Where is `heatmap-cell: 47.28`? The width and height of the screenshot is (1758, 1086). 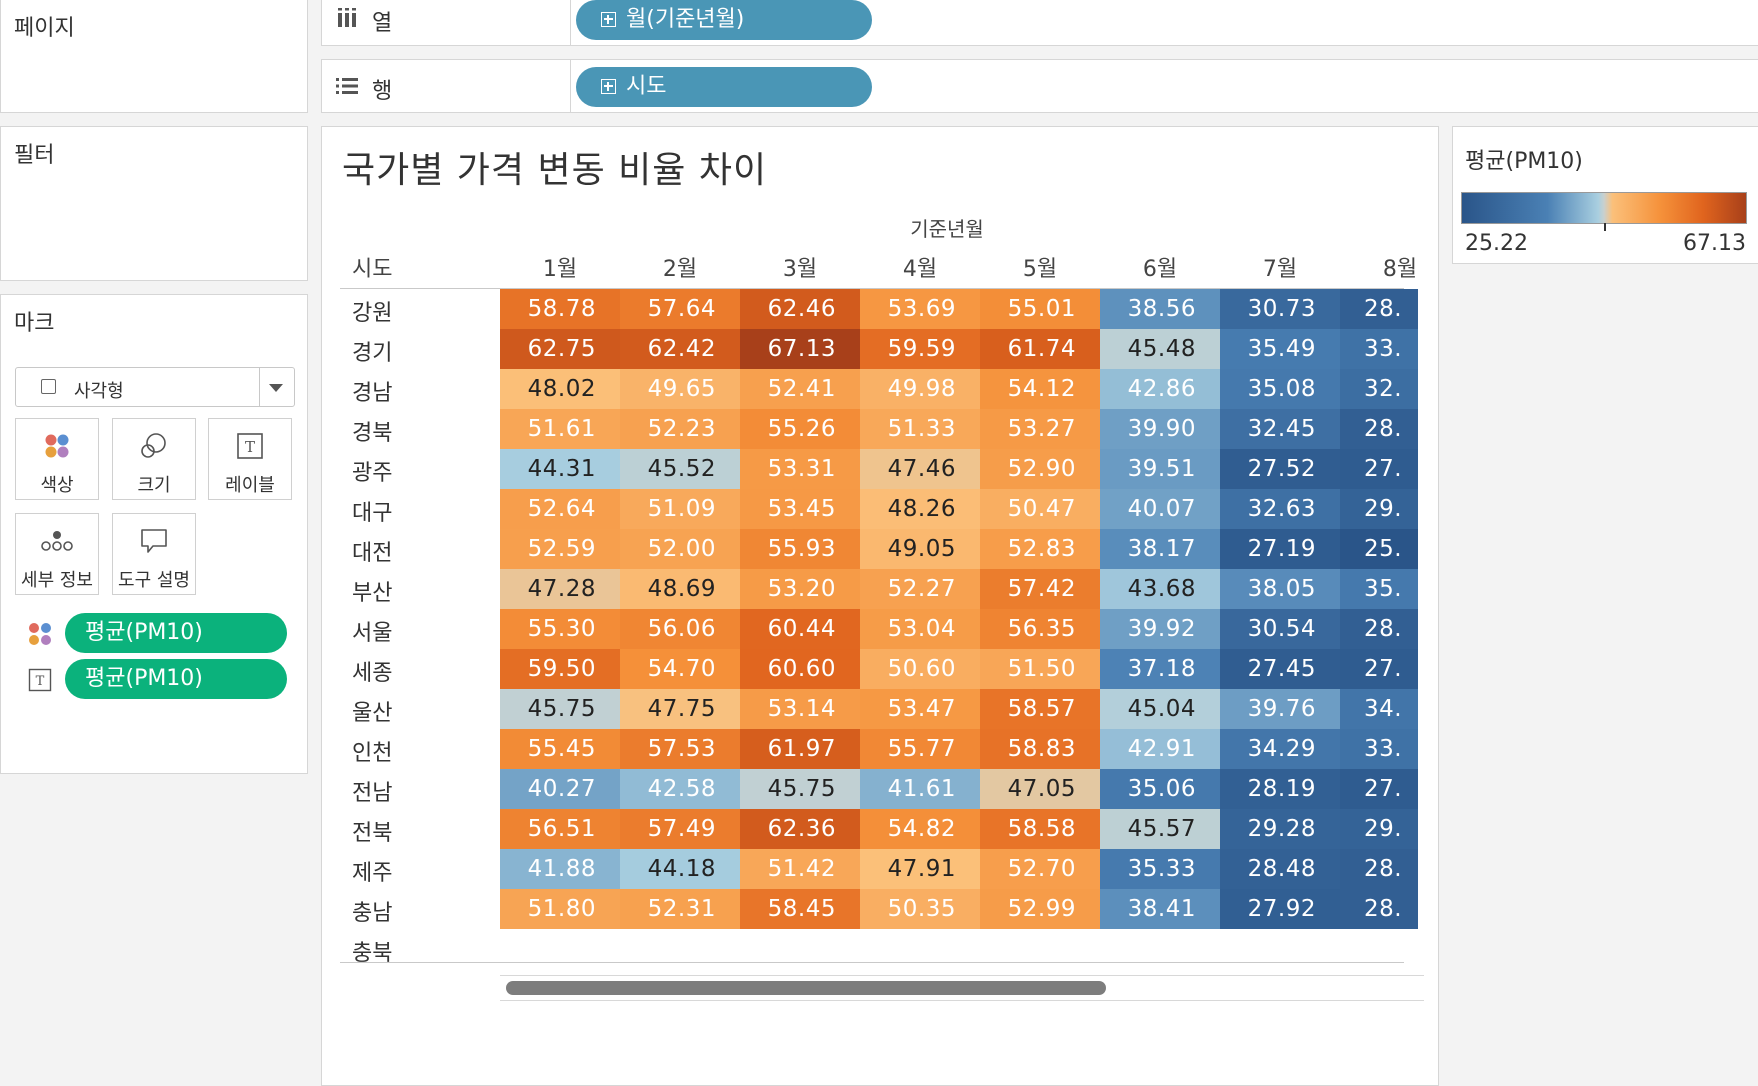
heatmap-cell: 47.28 is located at coordinates (560, 589).